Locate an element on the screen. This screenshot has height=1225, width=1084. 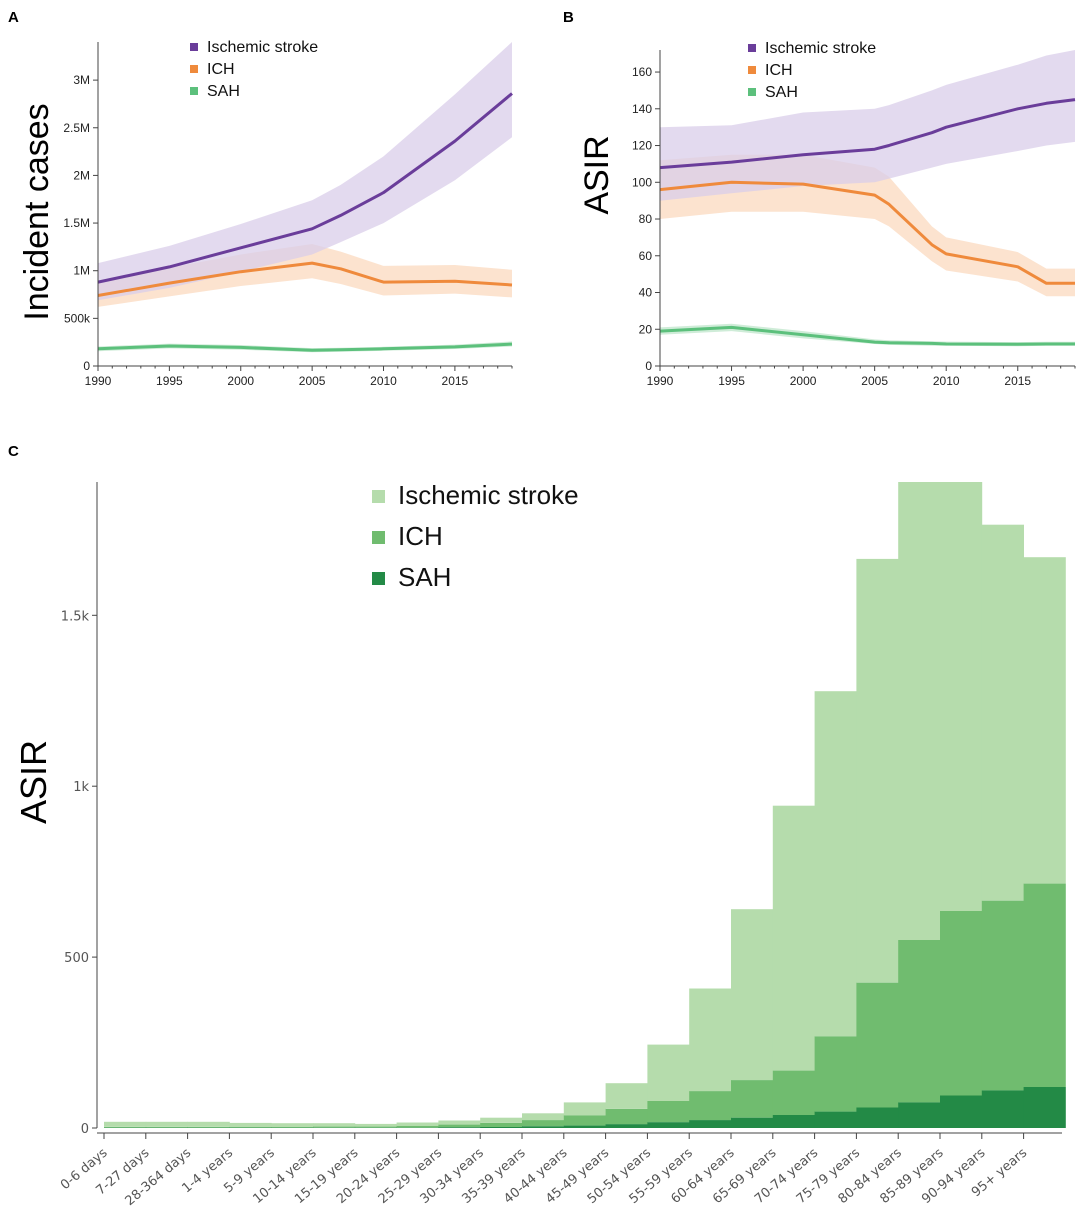
bar-ich-80-84-years is located at coordinates (919, 1021).